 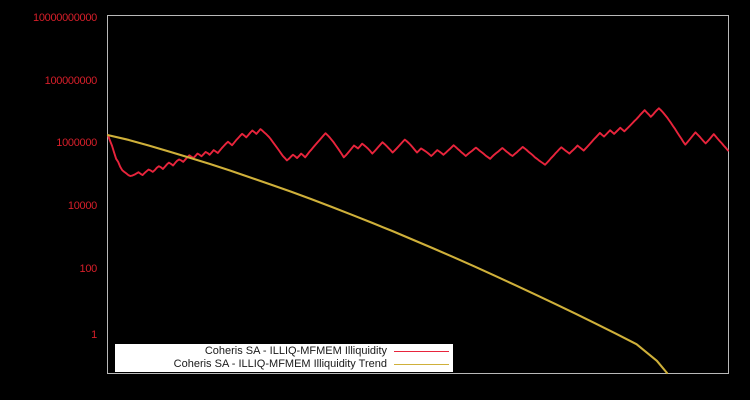 I want to click on ytick-label-3: 10000, so click(x=82, y=206).